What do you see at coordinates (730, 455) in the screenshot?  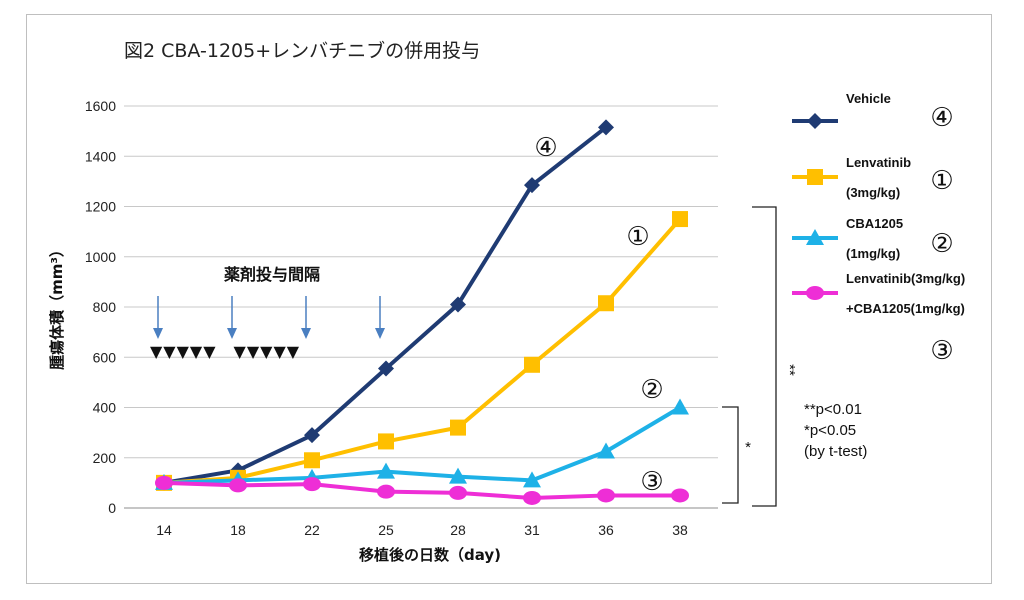 I see `bracket-single` at bounding box center [730, 455].